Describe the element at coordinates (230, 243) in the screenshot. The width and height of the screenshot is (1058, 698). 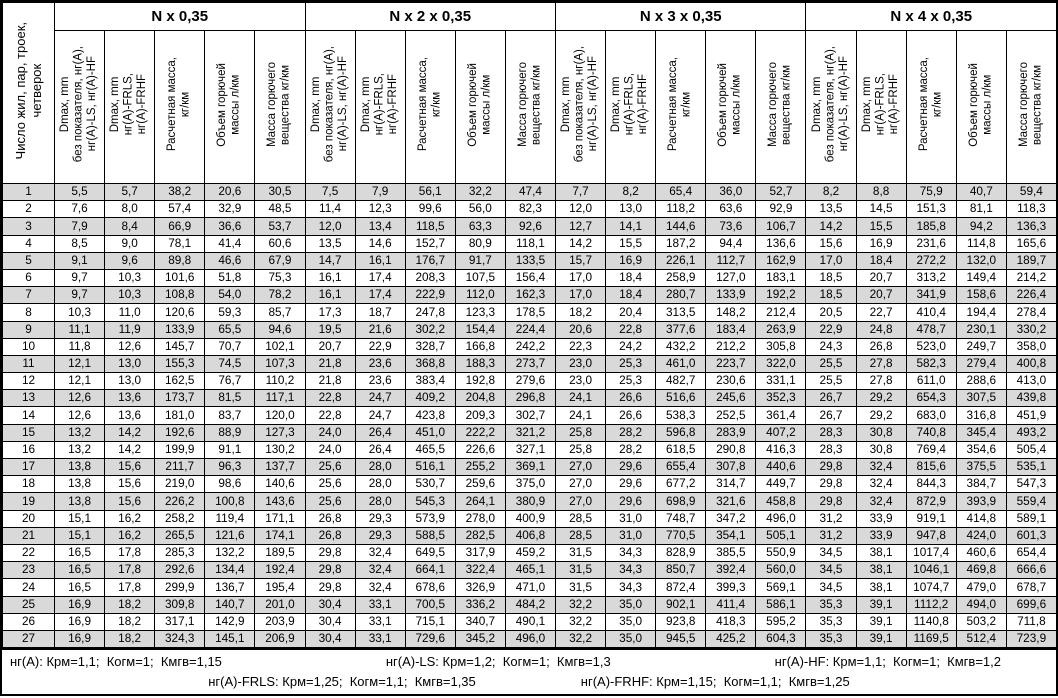
I see `cell: 41,4` at that location.